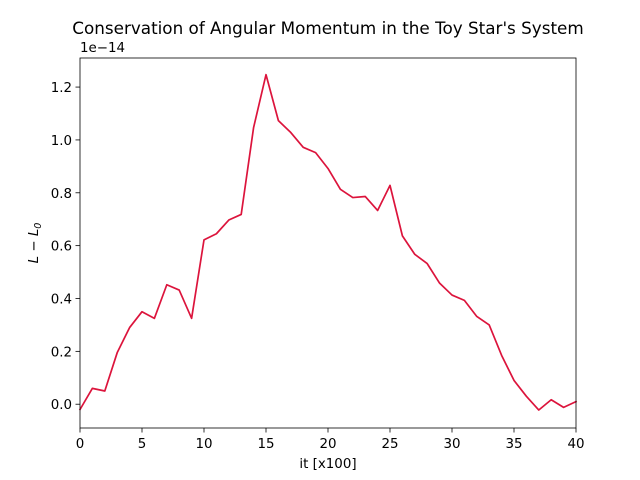 Image resolution: width=640 pixels, height=480 pixels. I want to click on x-tick-label: 40, so click(575, 444).